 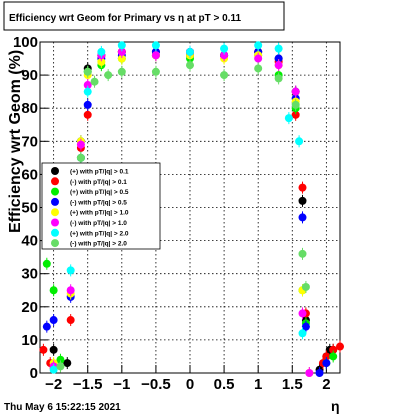 I want to click on x-tick-label: 1, so click(x=258, y=384).